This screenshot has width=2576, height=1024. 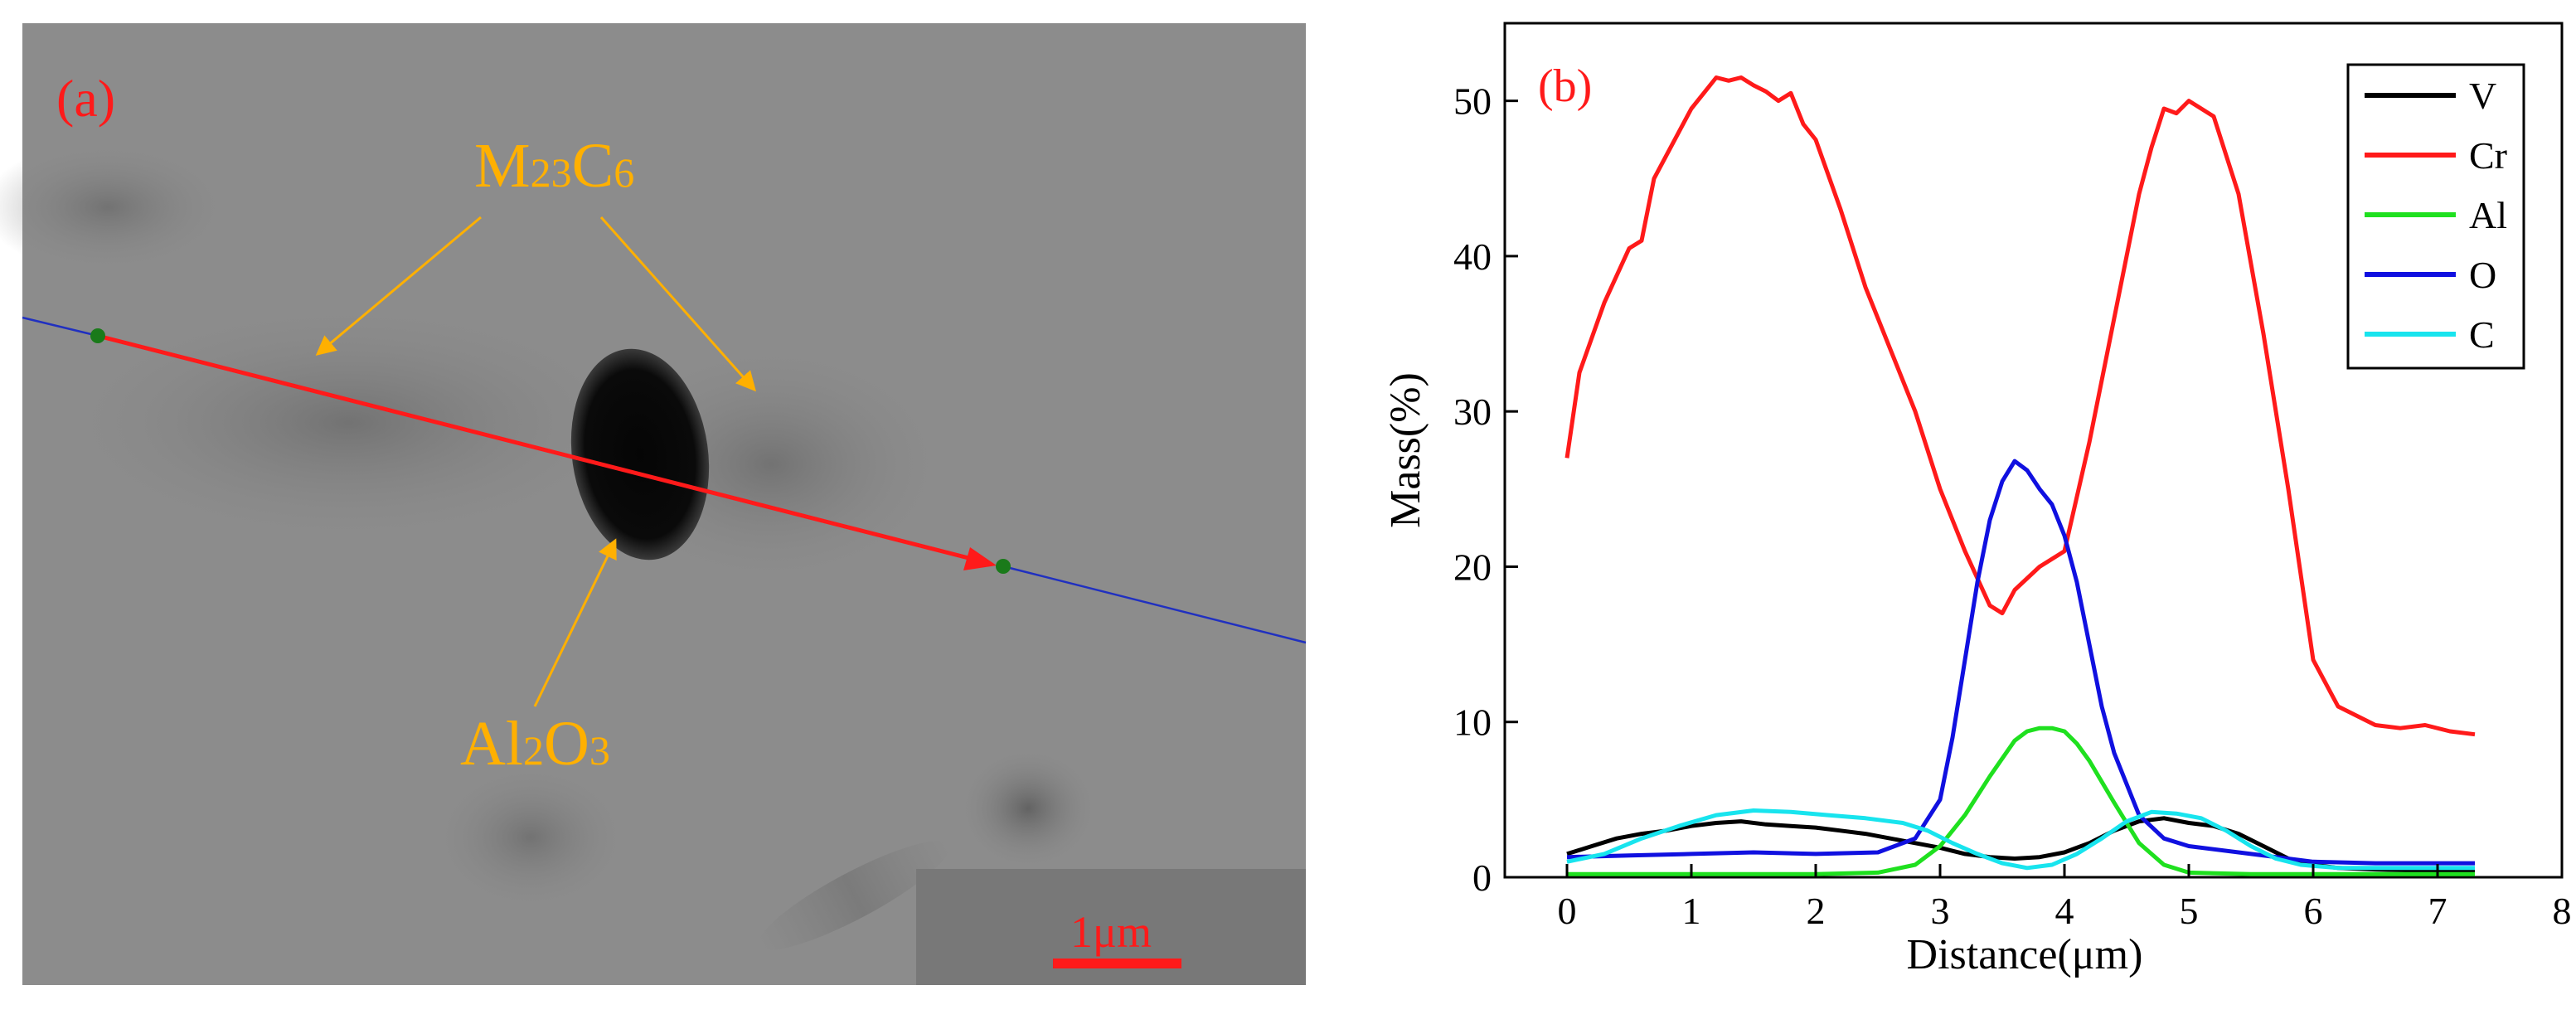 I want to click on y-tick-label: 40, so click(x=1472, y=256).